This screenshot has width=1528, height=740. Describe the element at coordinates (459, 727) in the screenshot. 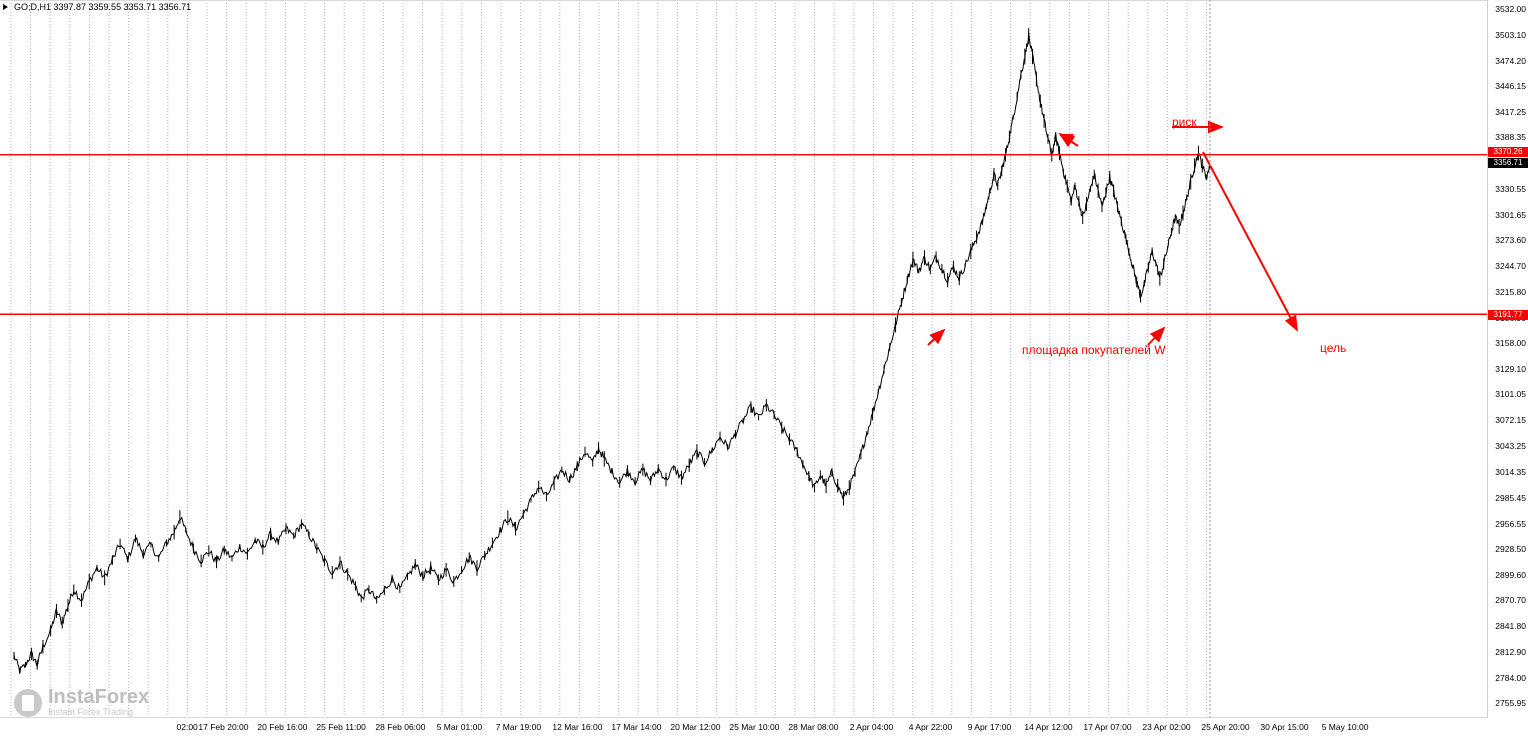

I see `time-tick-label: 5 Mar 01:00` at that location.